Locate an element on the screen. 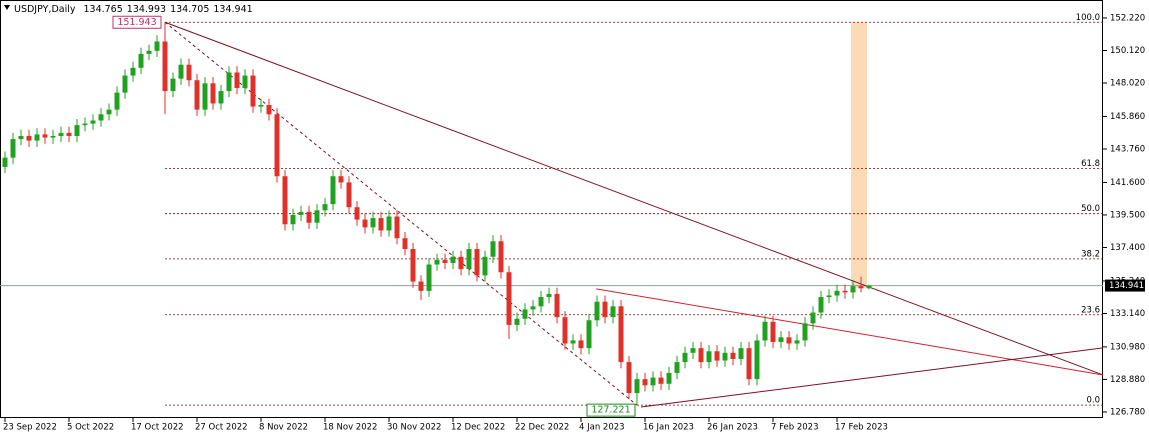 This screenshot has height=438, width=1149. fib-level-label: 50.0 is located at coordinates (1090, 209).